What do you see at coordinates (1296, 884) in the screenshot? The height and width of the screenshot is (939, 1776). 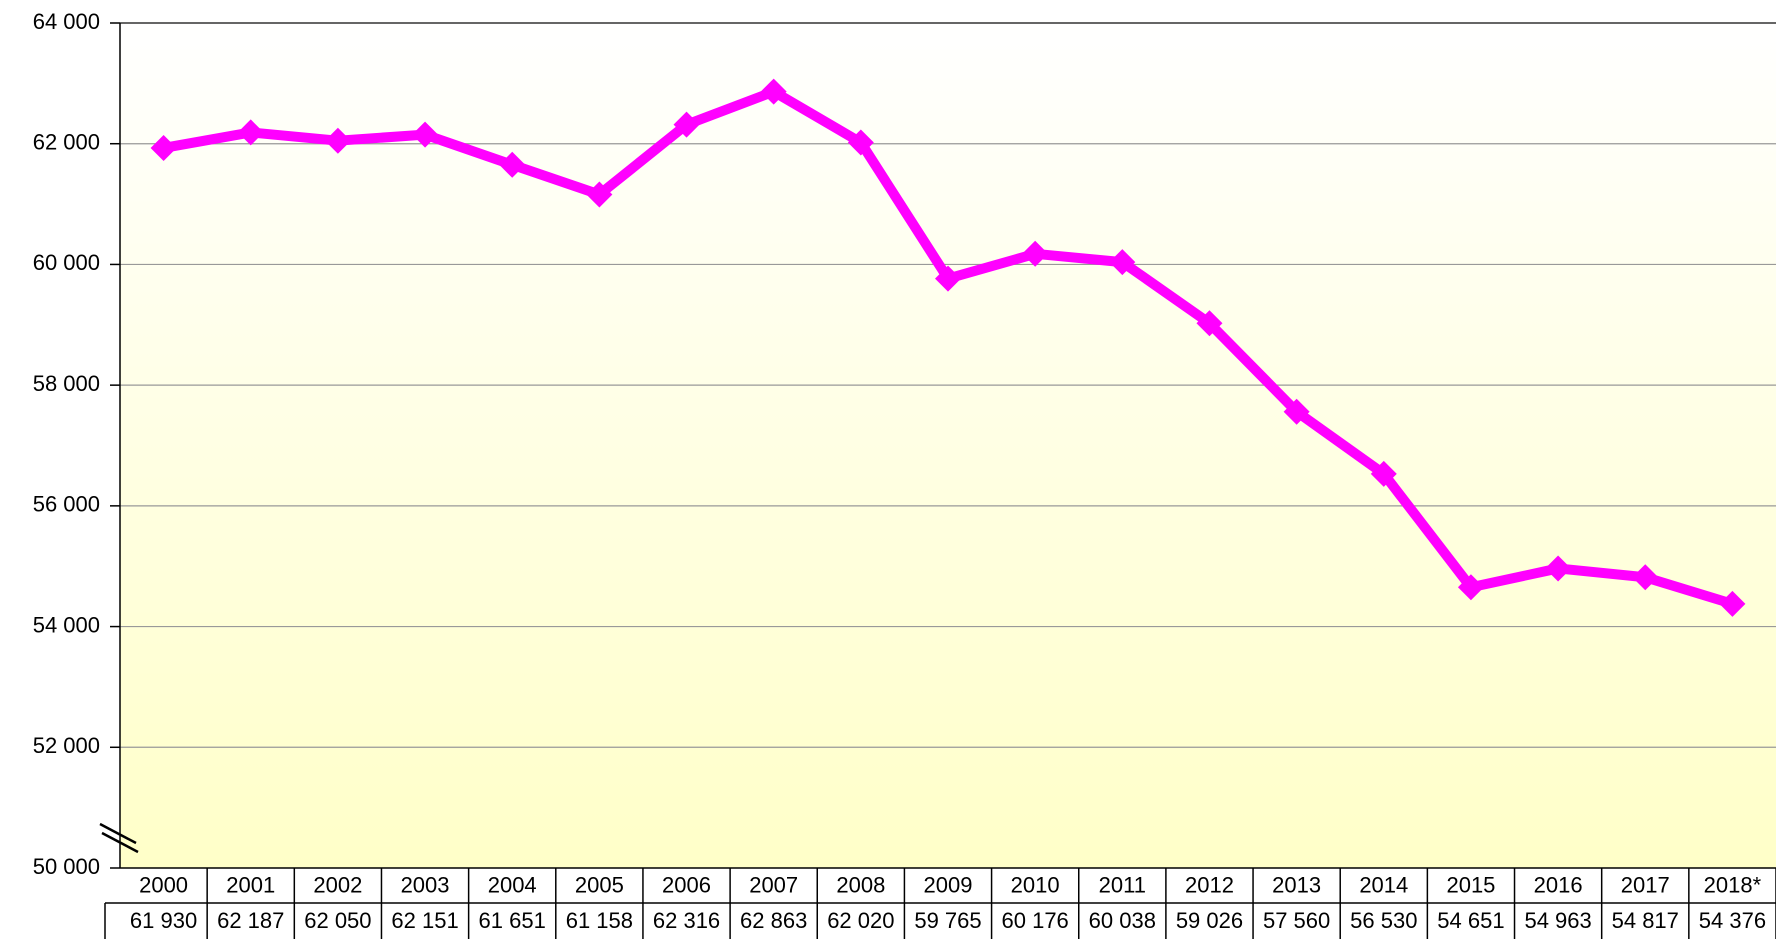 I see `x-tick-label: 2013` at bounding box center [1296, 884].